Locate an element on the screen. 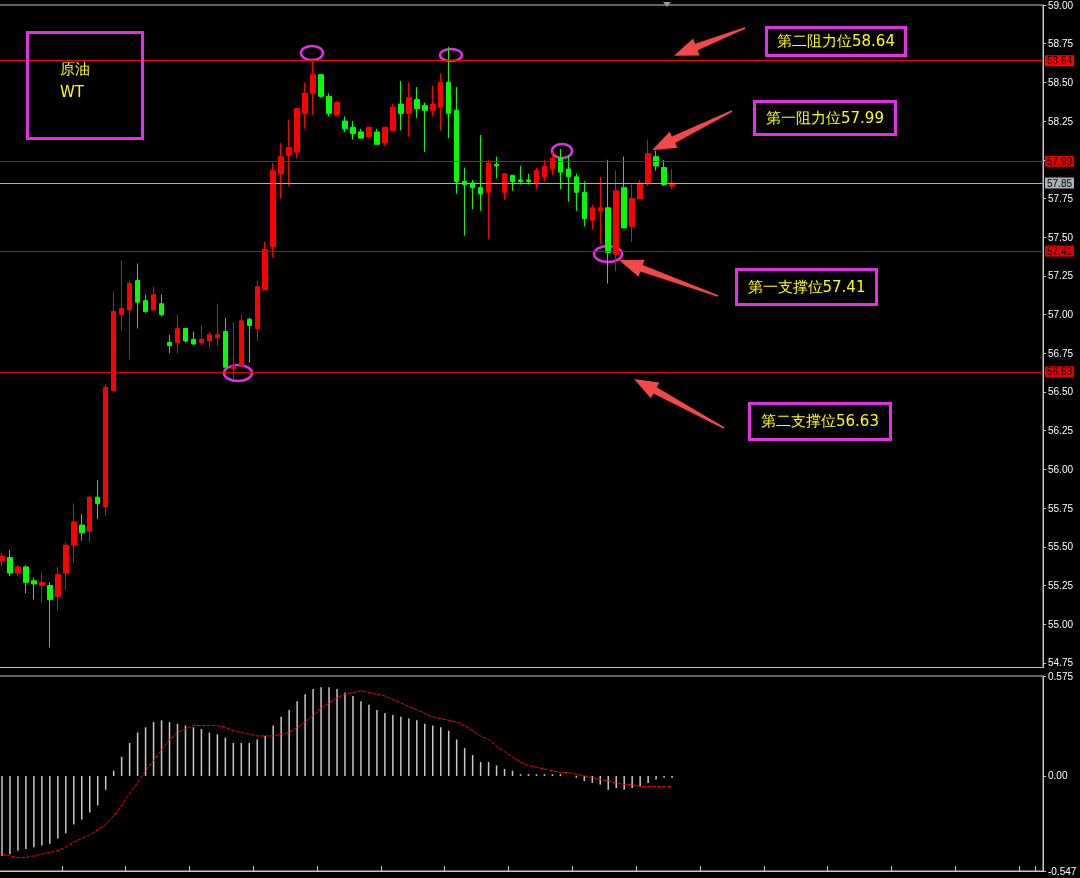  annotation: WT is located at coordinates (72, 92).